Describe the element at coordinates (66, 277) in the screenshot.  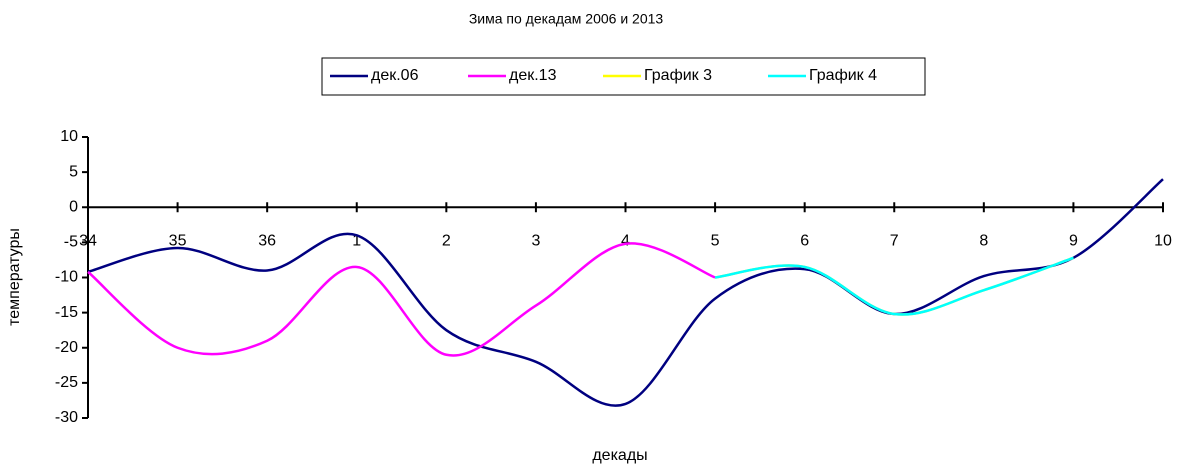
I see `y-tick-label: -10` at that location.